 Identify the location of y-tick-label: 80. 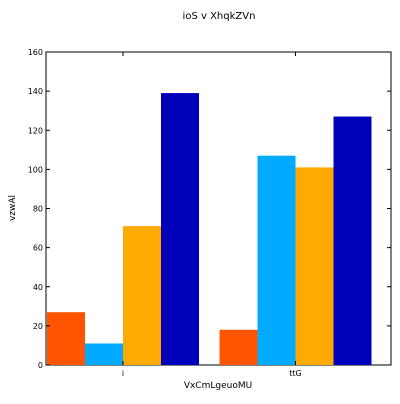
(38, 209).